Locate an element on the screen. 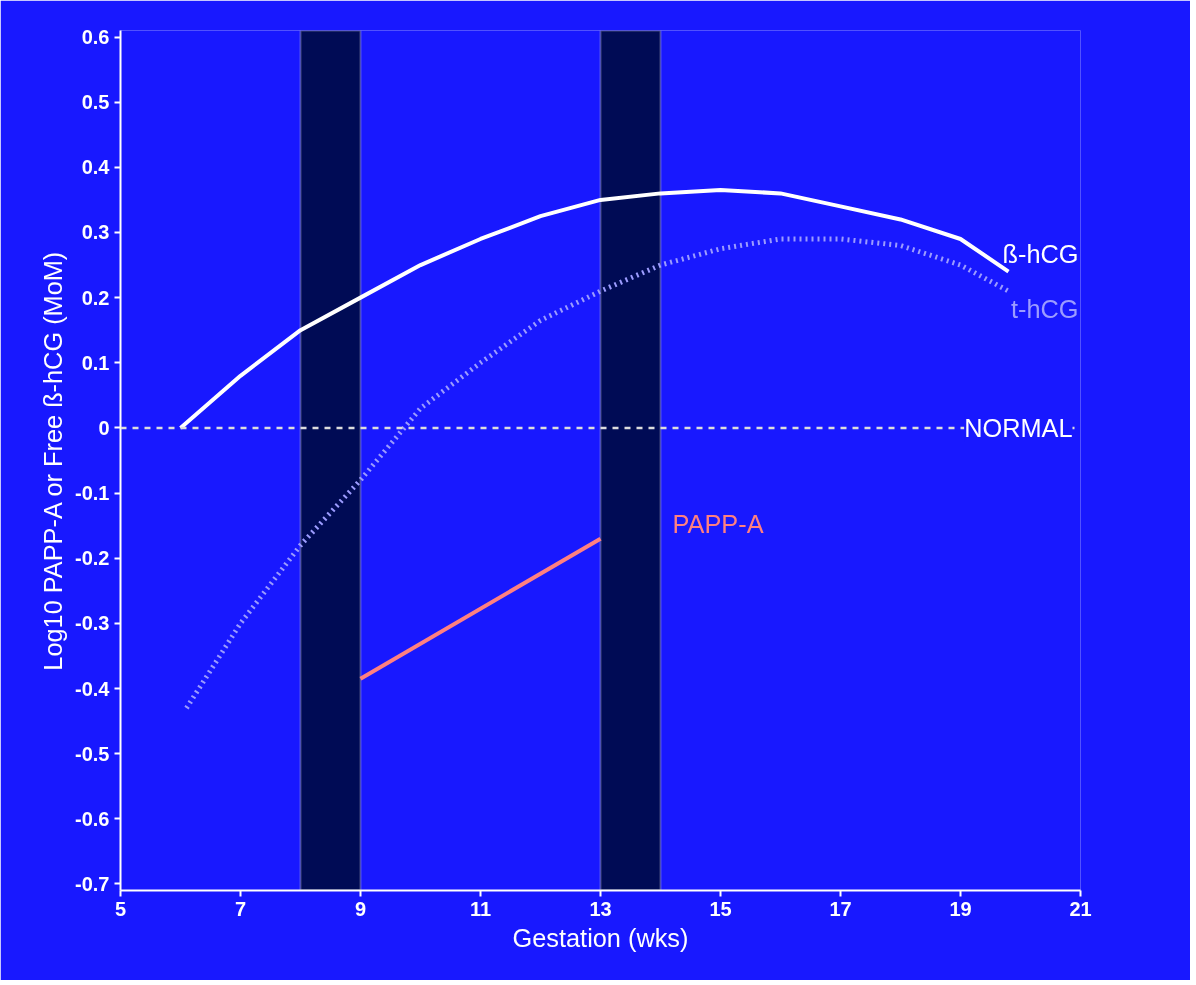  y-axis-title: Log10 PAPP-A or Free ß-hCG (MoM) is located at coordinates (53, 461).